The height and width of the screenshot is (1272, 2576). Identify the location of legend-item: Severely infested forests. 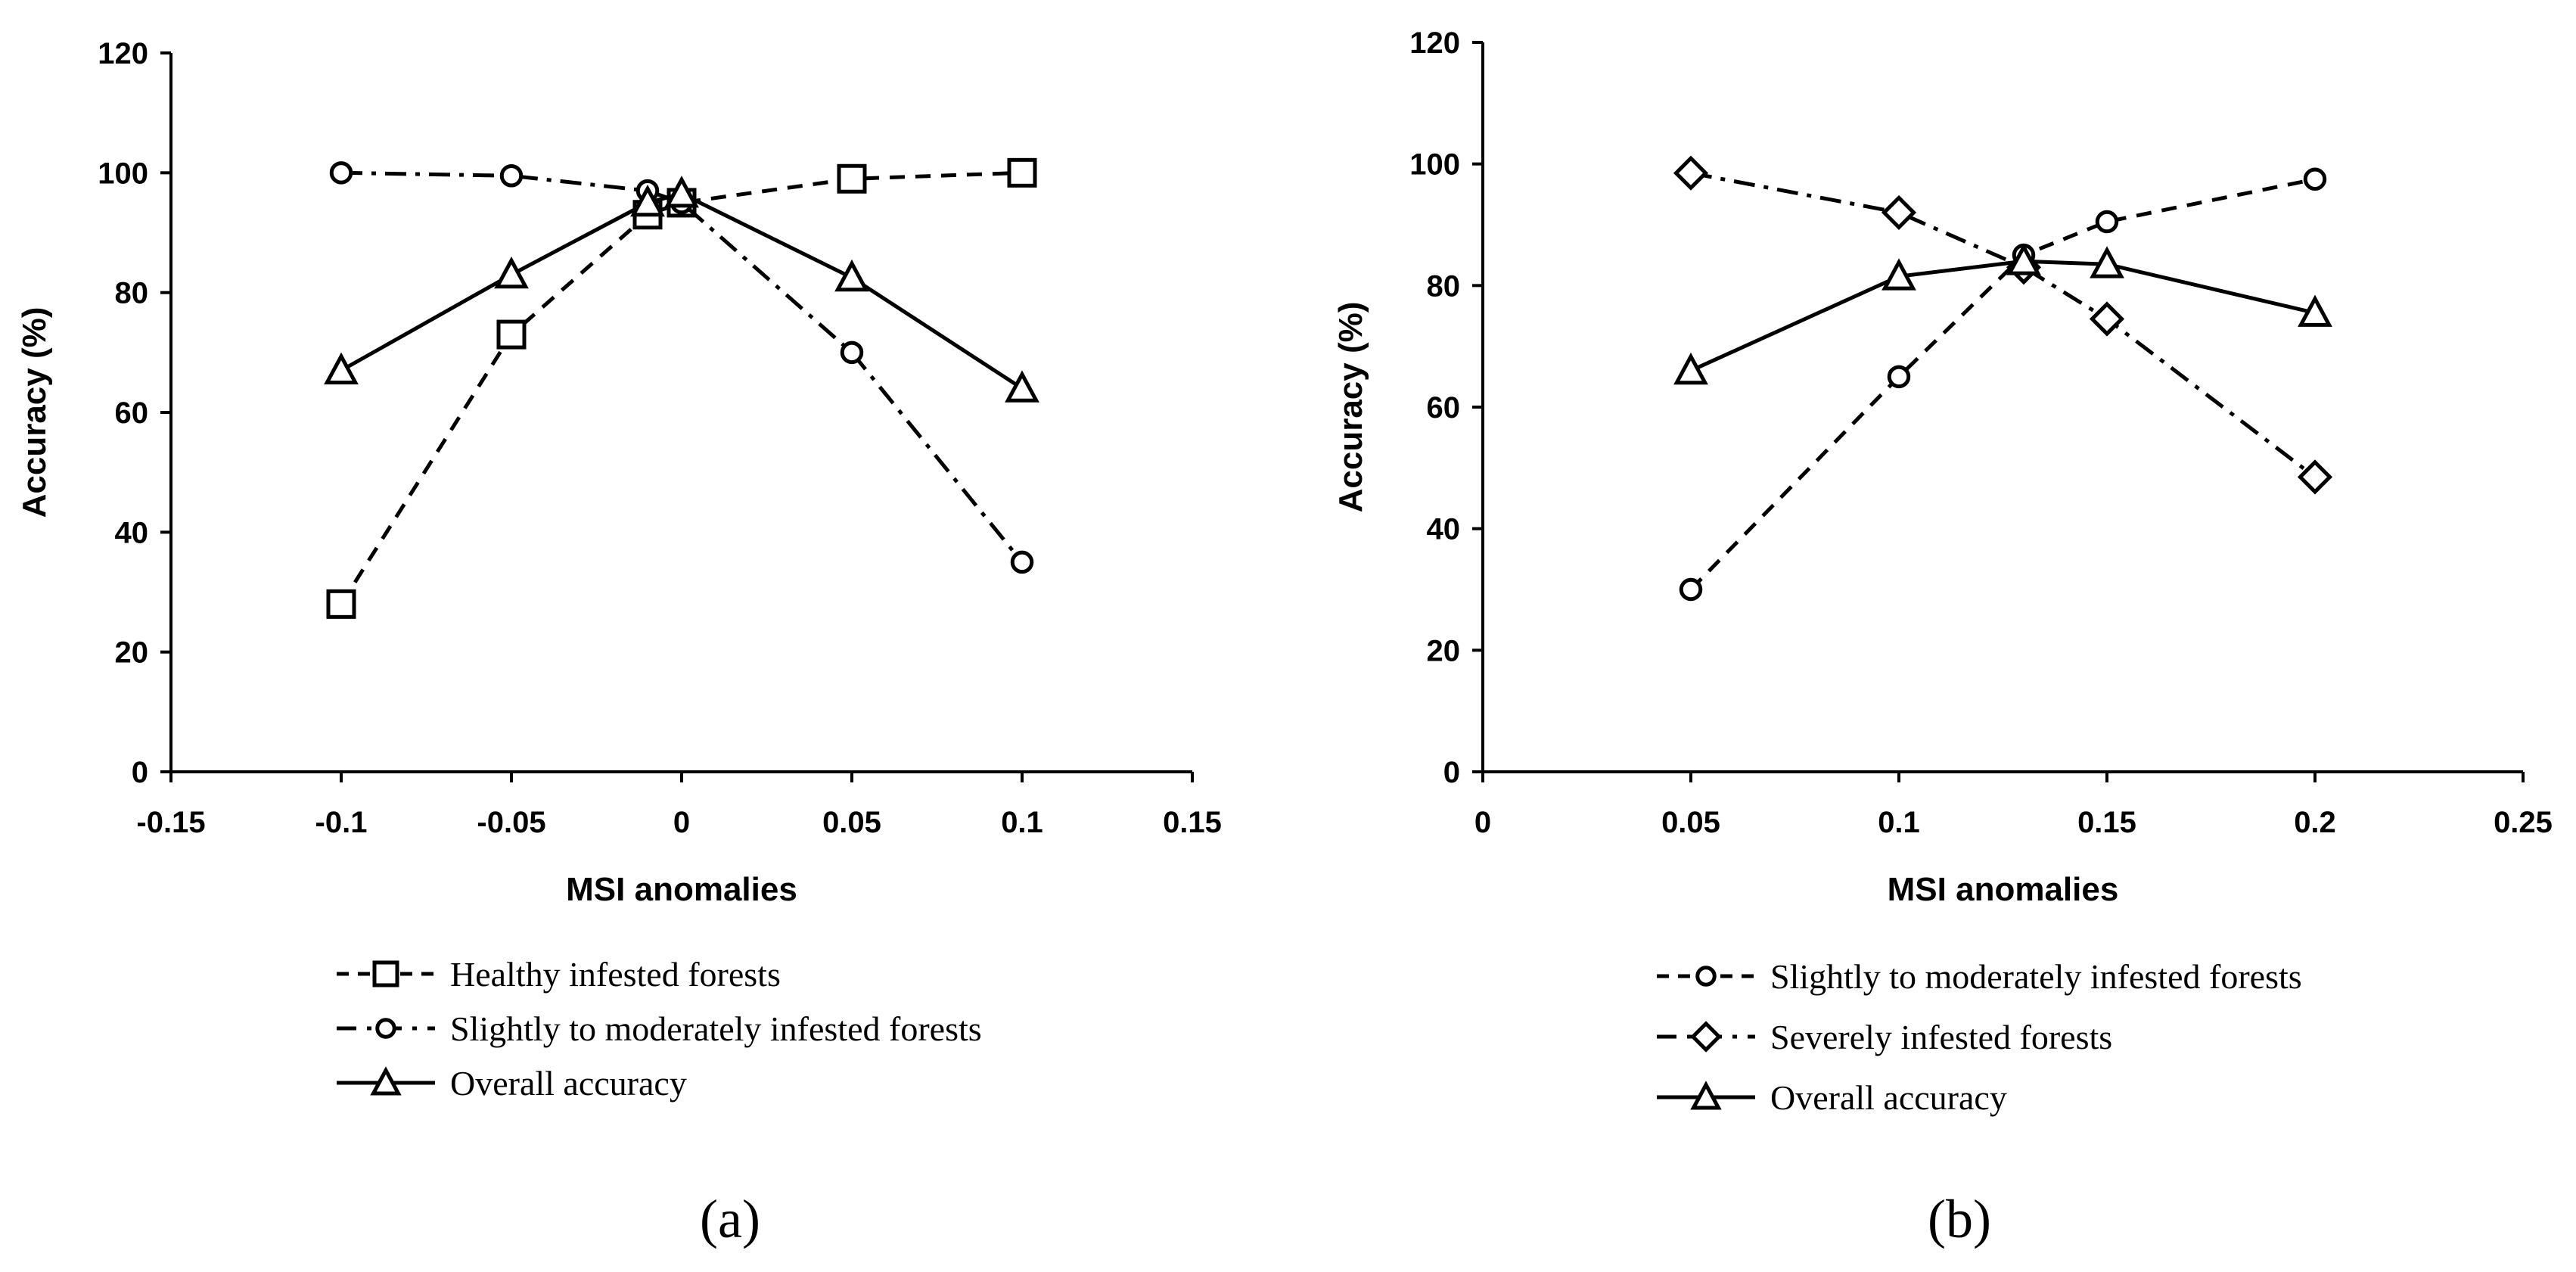
(1884, 1037).